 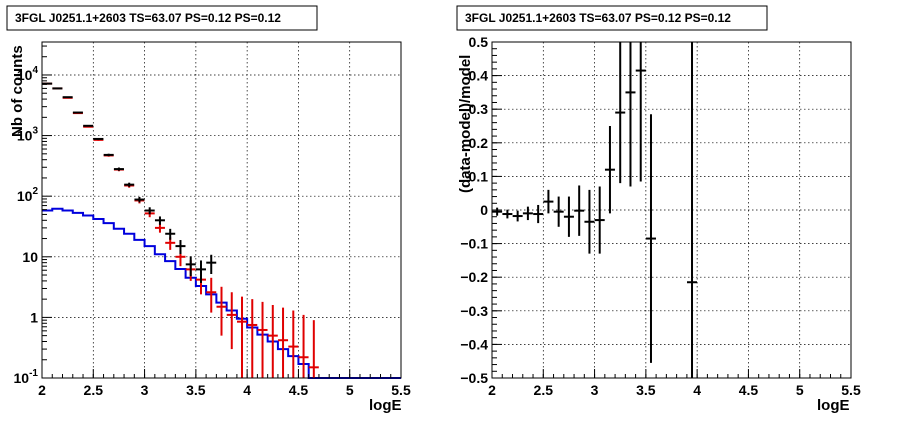 I want to click on right-x-tick-label: 3, so click(x=595, y=390).